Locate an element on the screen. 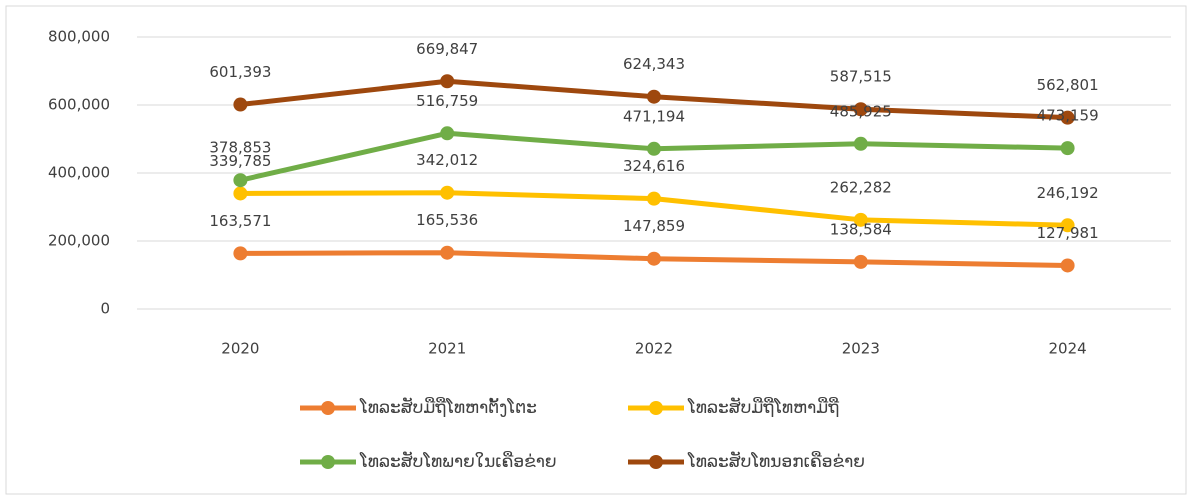 This screenshot has height=500, width=1194. x-tick-label: 2020 is located at coordinates (240, 349).